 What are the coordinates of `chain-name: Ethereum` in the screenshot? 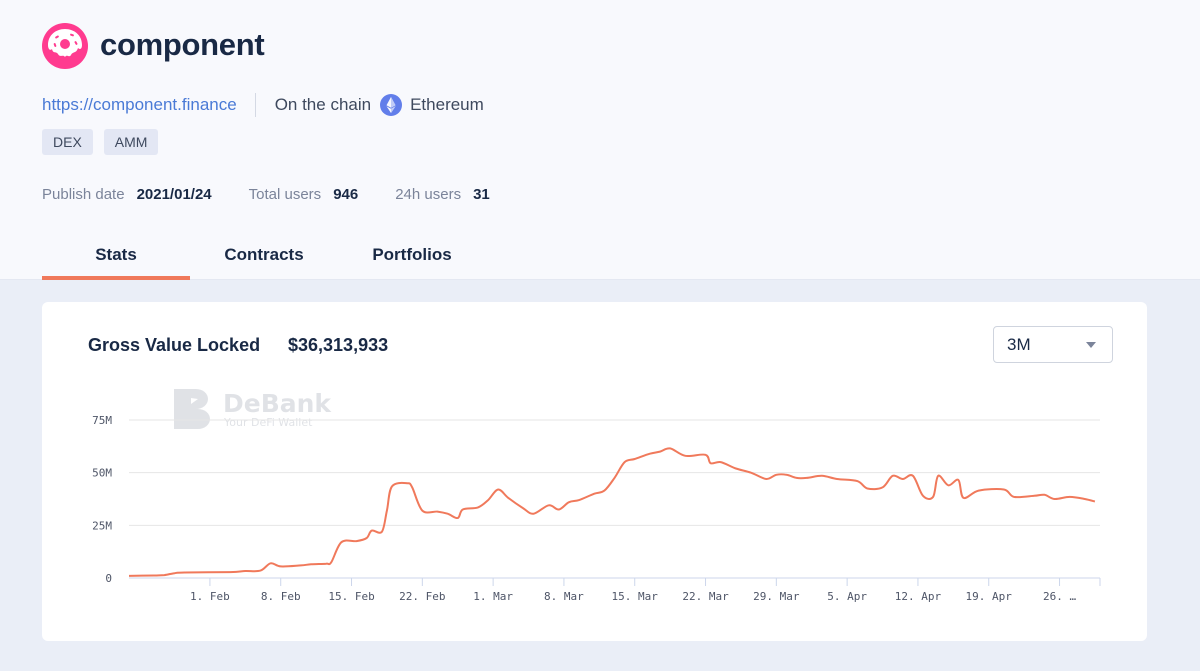 It's located at (447, 104).